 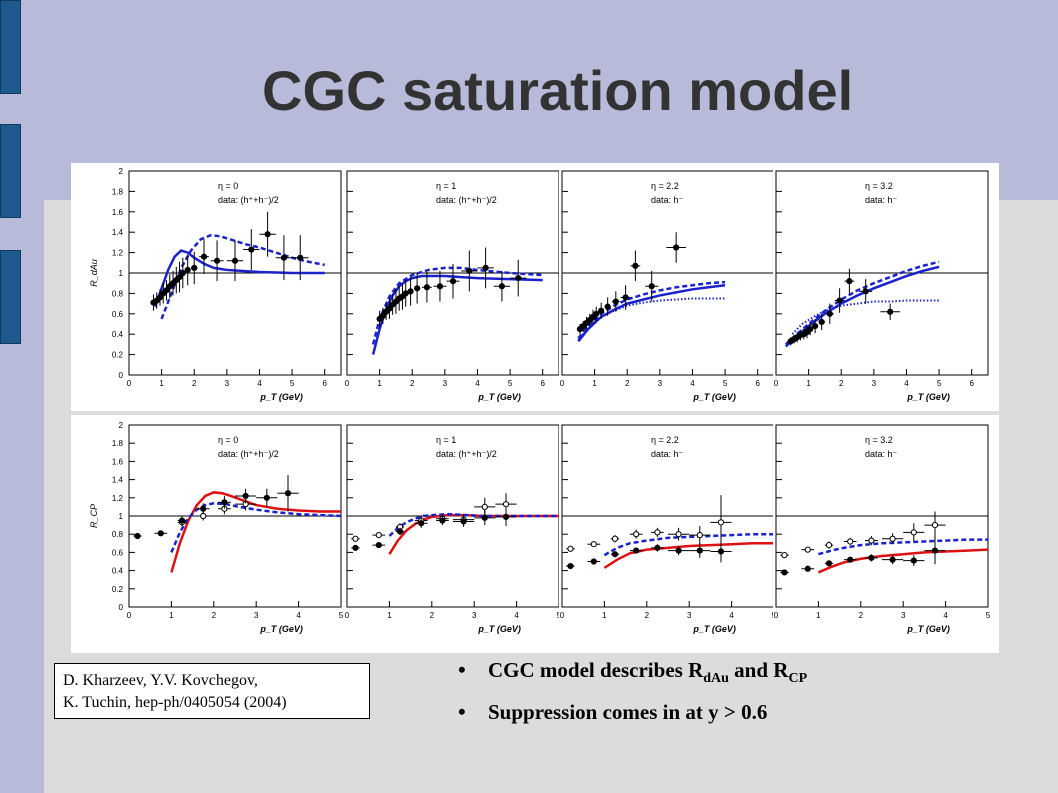 What do you see at coordinates (451, 287) in the screenshot?
I see `panel-background` at bounding box center [451, 287].